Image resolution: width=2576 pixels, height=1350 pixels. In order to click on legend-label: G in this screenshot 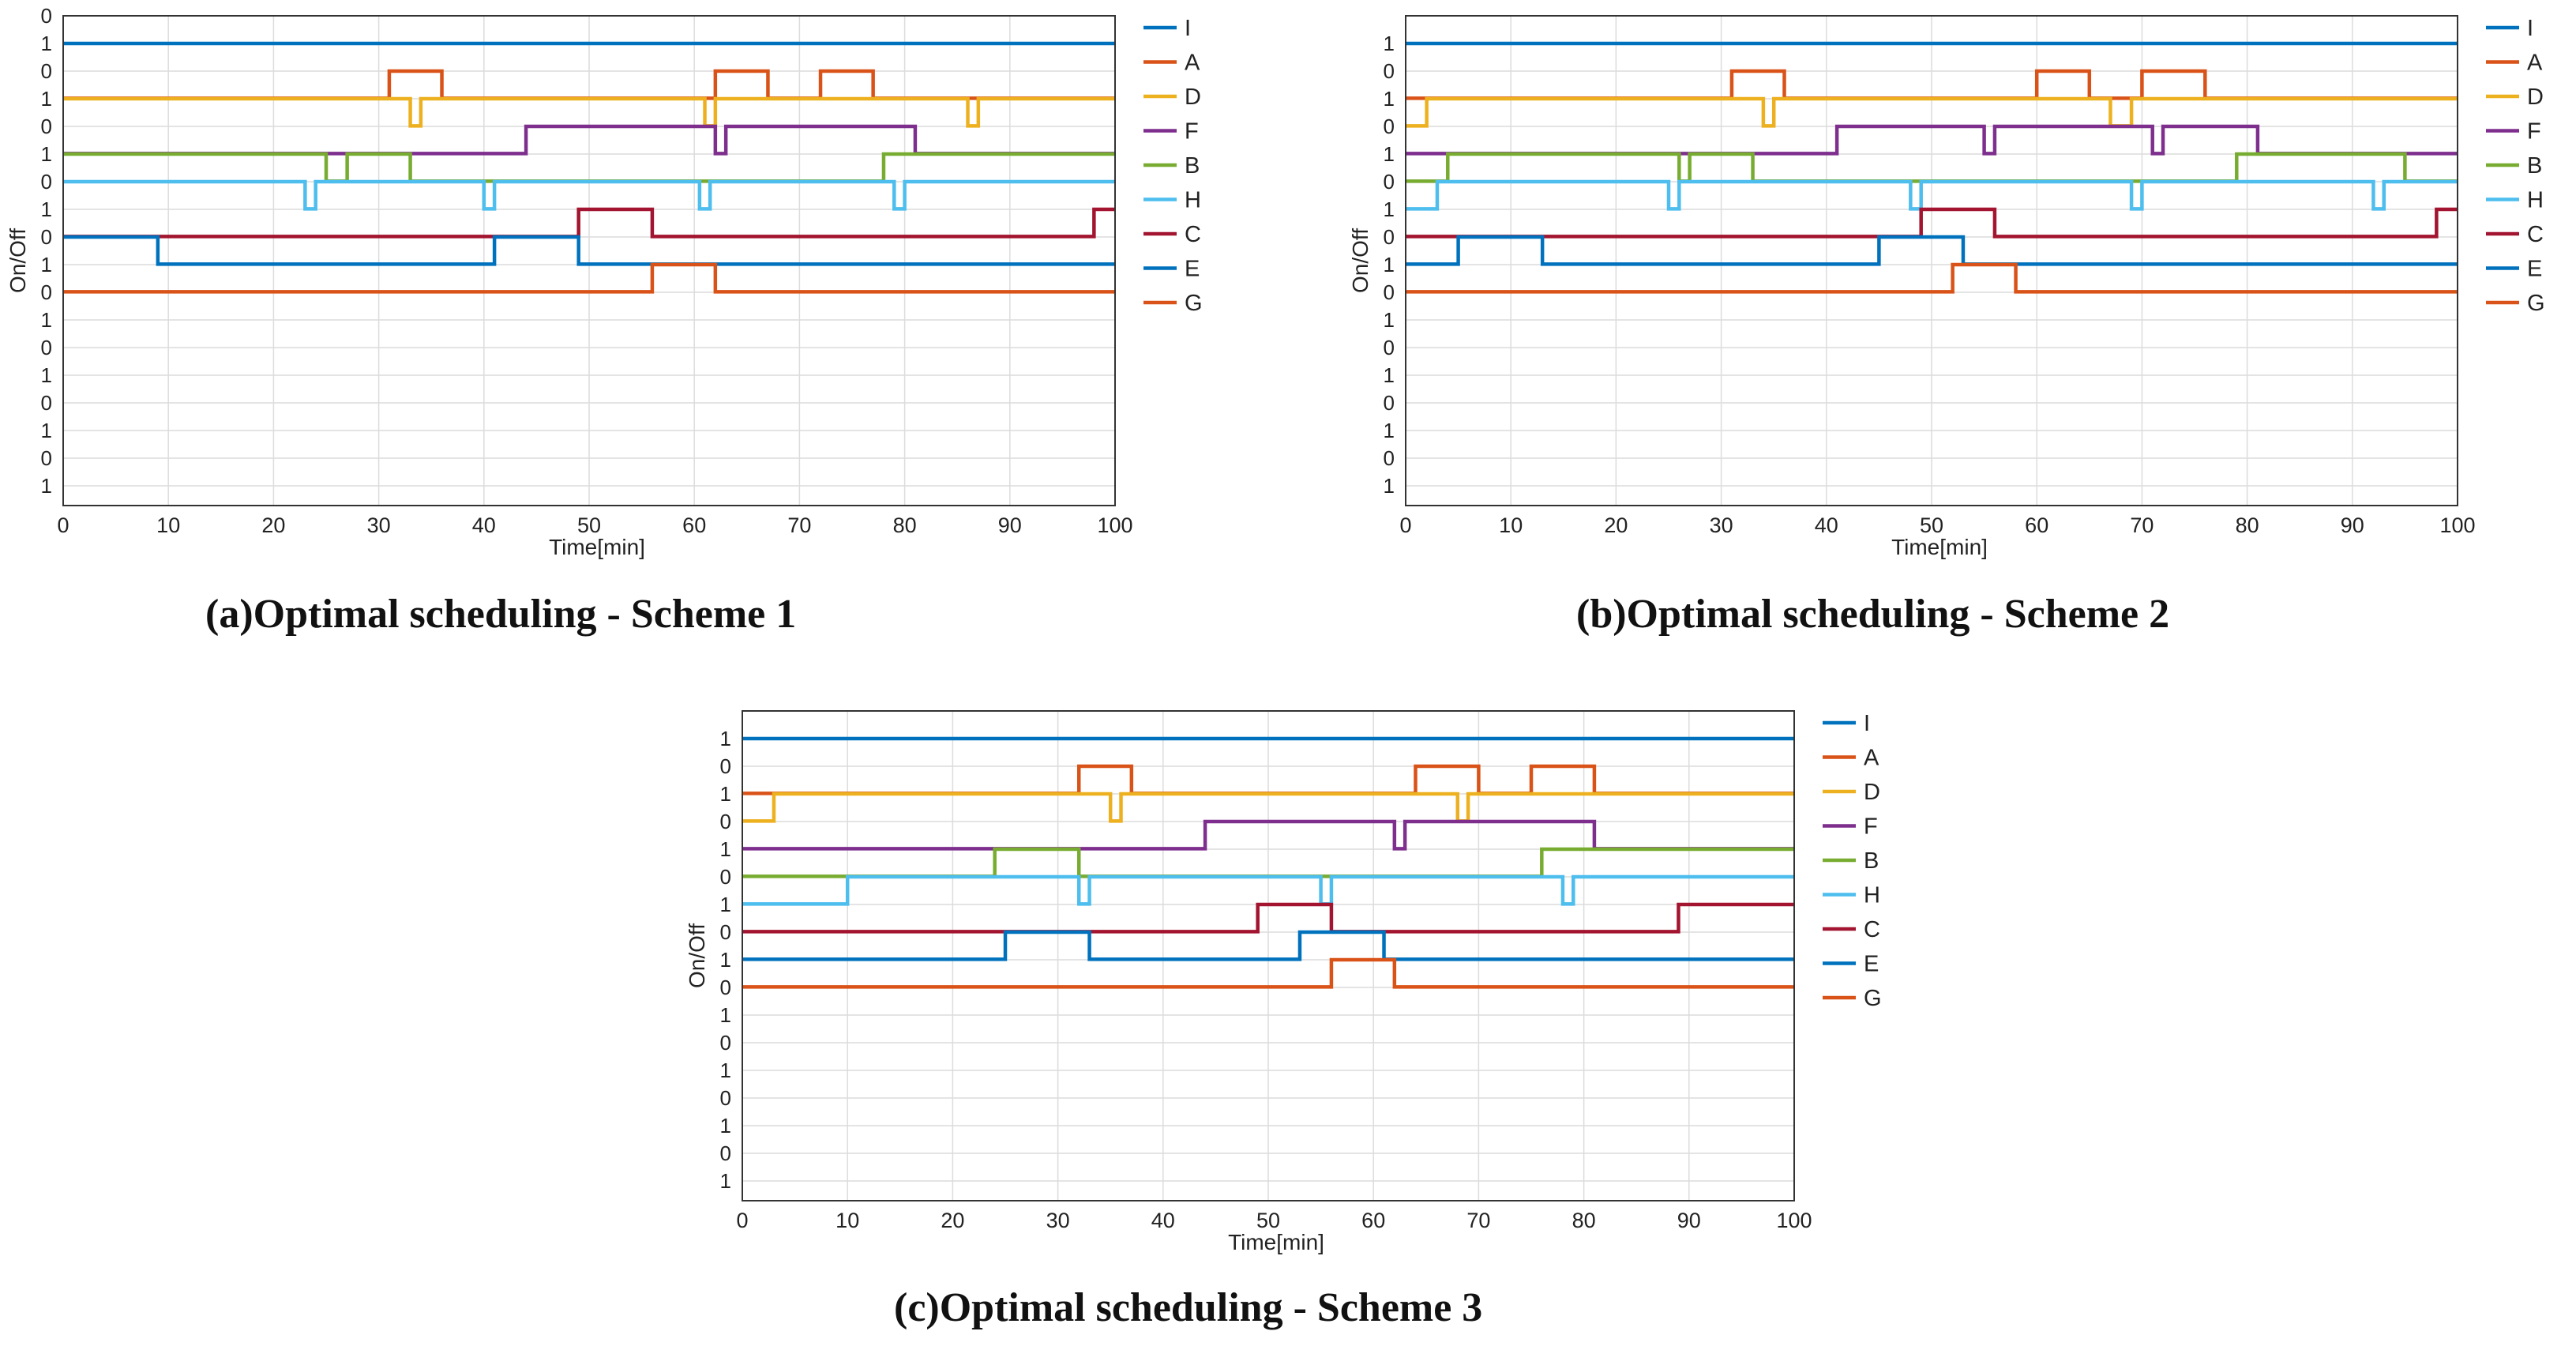, I will do `click(2536, 304)`.